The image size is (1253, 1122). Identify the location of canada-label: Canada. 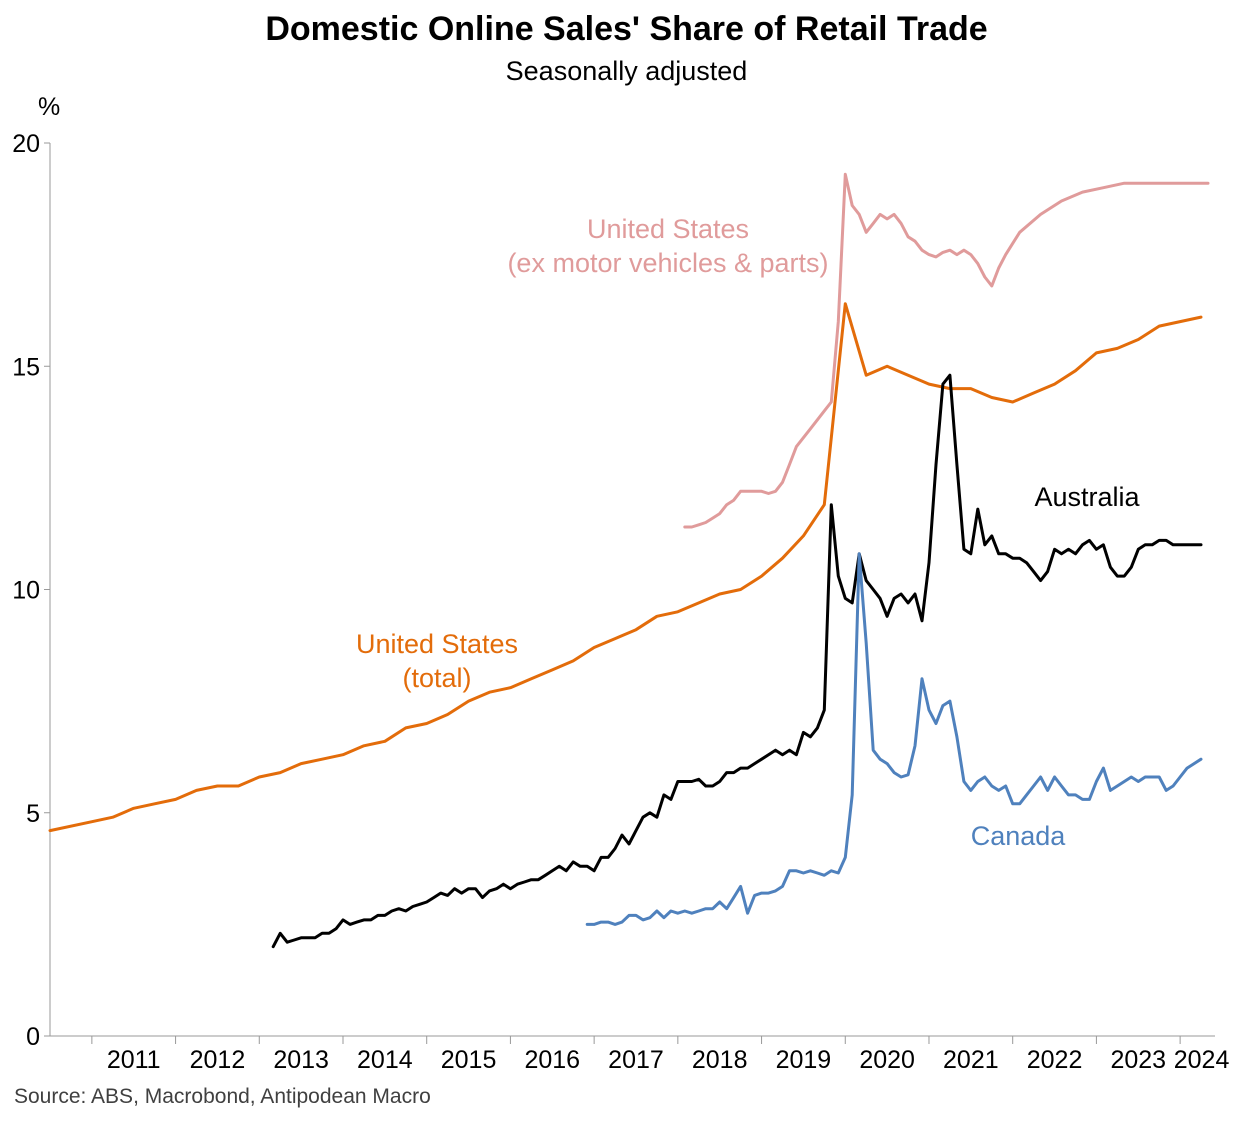
(1019, 836).